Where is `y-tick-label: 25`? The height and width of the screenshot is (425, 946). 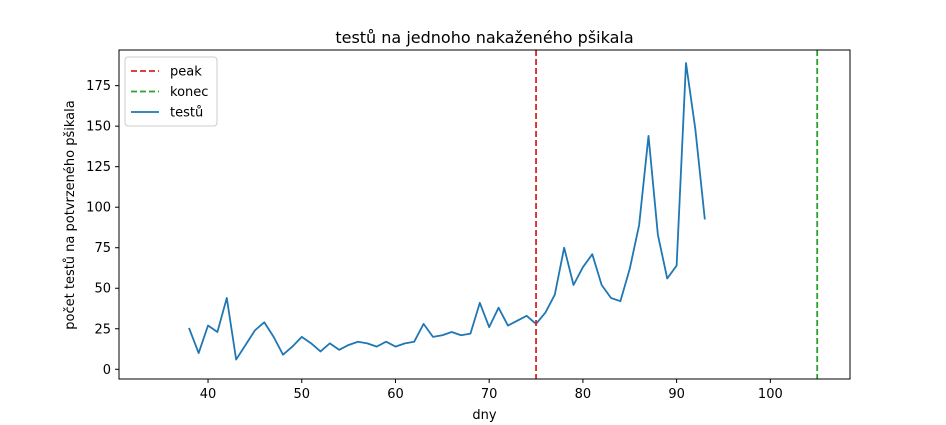
y-tick-label: 25 is located at coordinates (102, 329).